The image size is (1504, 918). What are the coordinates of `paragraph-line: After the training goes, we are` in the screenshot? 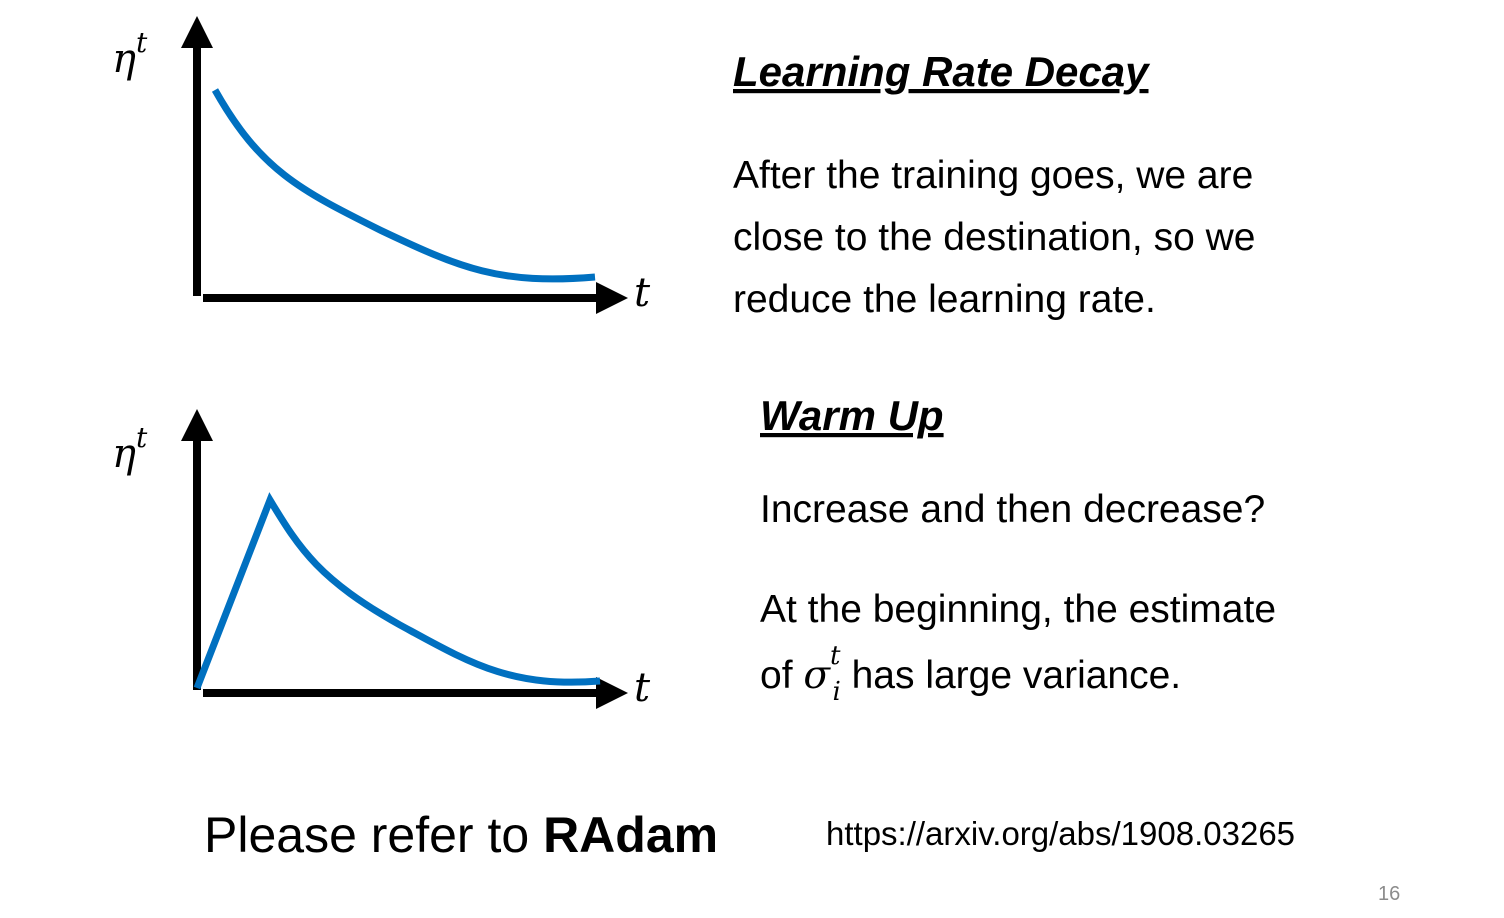 It's located at (993, 175).